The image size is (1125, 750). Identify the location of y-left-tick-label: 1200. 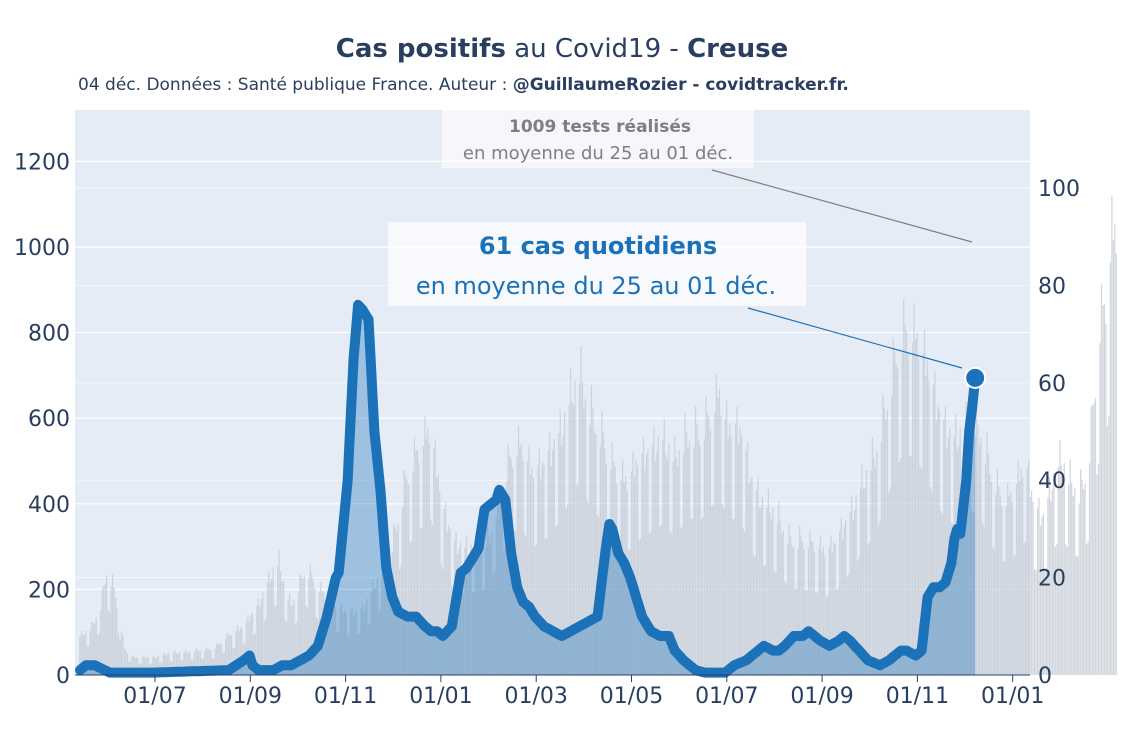
(42, 162).